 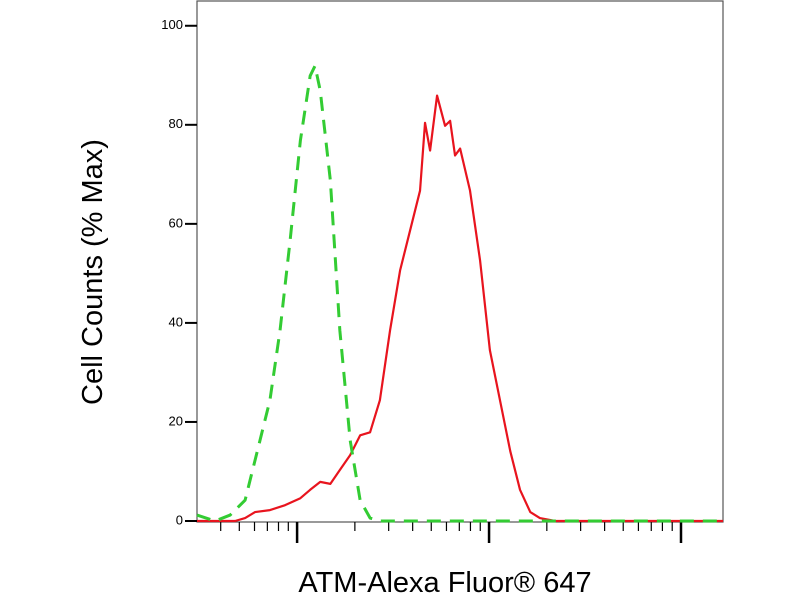 I want to click on y-tick-label: 100, so click(x=172, y=24).